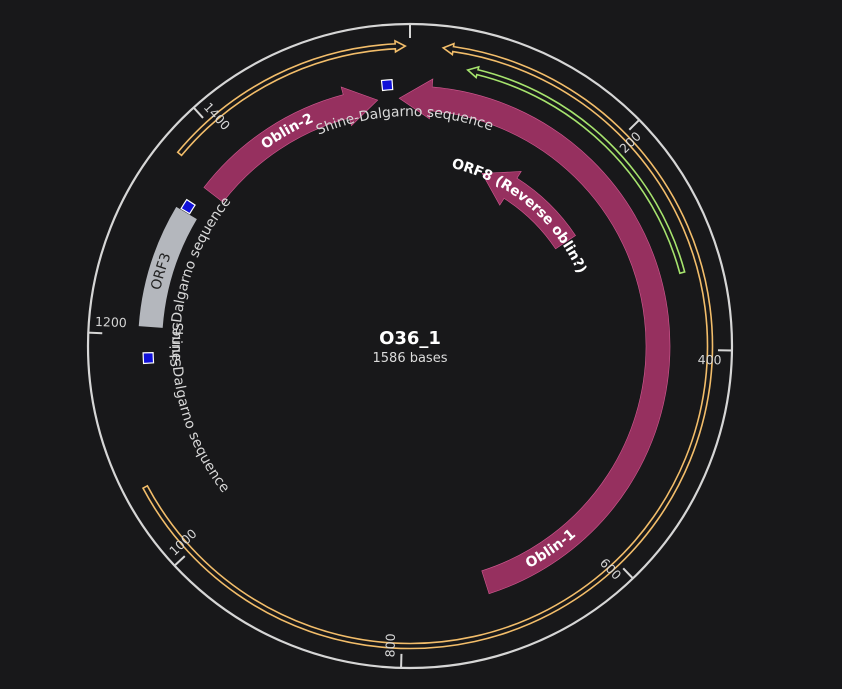 The width and height of the screenshot is (842, 689). What do you see at coordinates (111, 322) in the screenshot?
I see `tick-label-1200: 1200` at bounding box center [111, 322].